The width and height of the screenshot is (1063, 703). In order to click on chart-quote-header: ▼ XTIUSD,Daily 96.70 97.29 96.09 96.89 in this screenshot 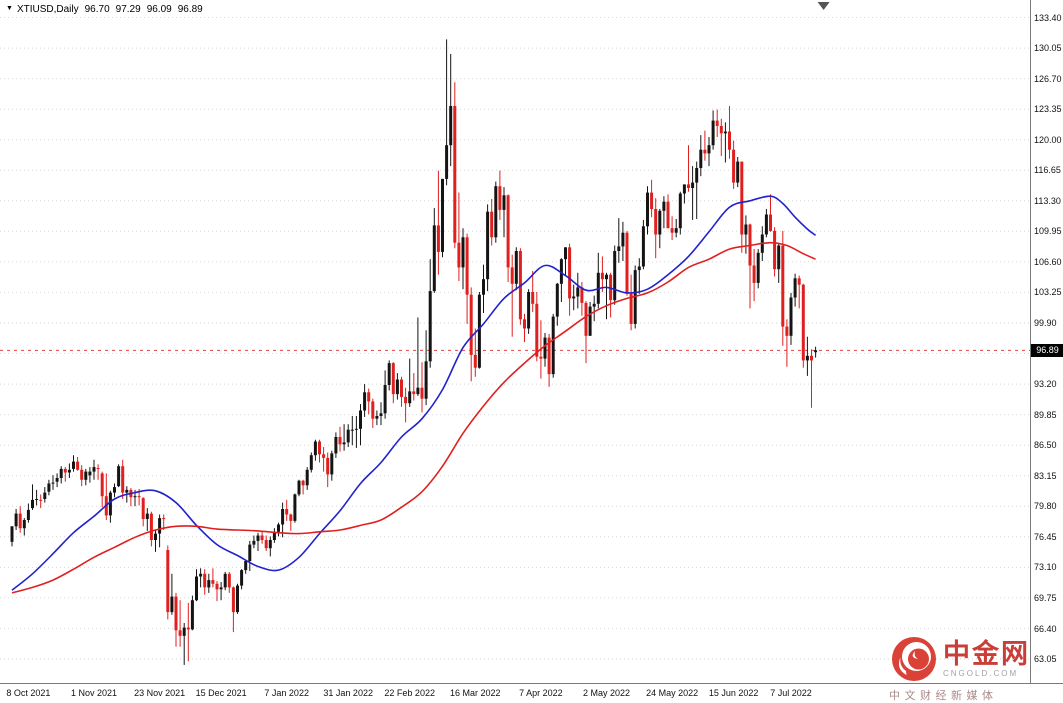, I will do `click(104, 9)`.